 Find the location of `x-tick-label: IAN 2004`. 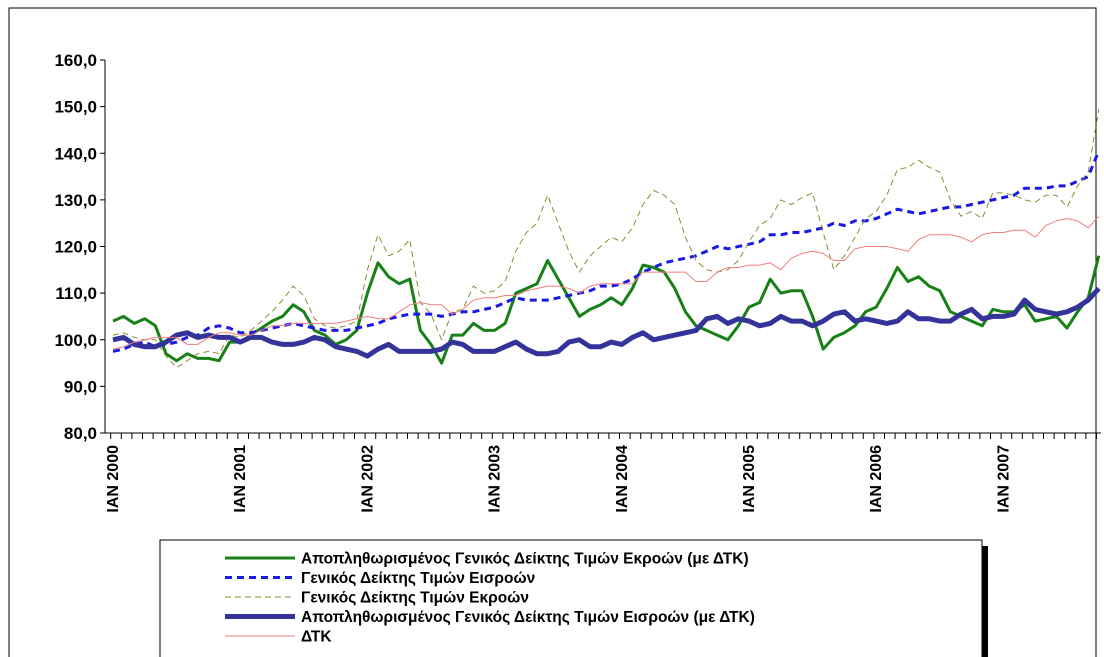

x-tick-label: IAN 2004 is located at coordinates (622, 479).